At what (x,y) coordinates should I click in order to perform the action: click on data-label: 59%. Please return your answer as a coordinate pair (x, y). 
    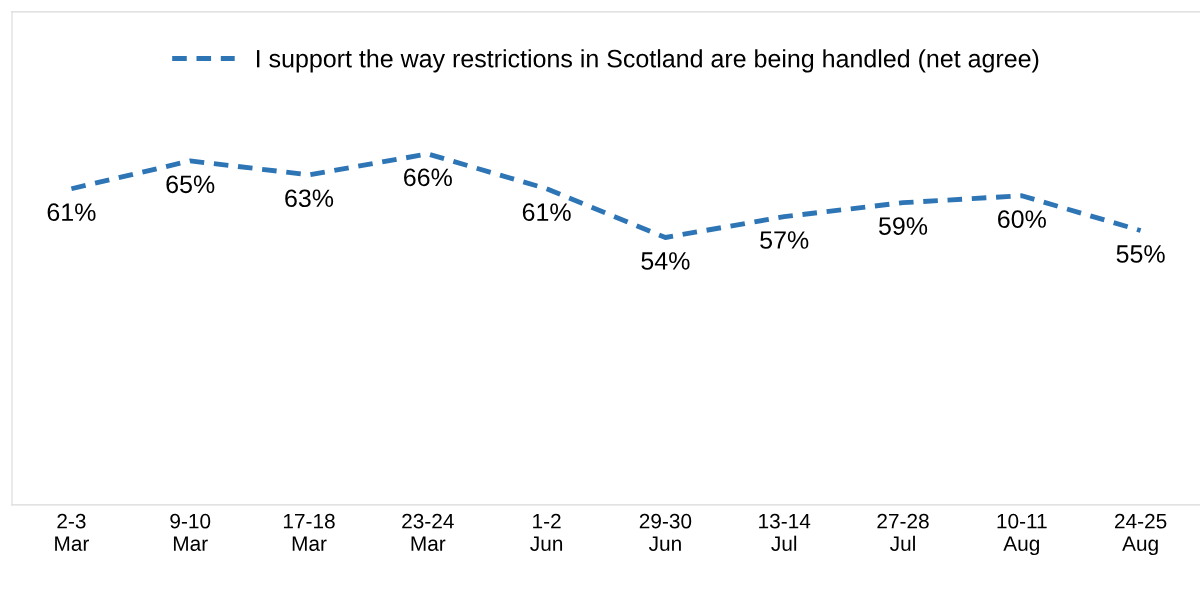
    Looking at the image, I should click on (903, 226).